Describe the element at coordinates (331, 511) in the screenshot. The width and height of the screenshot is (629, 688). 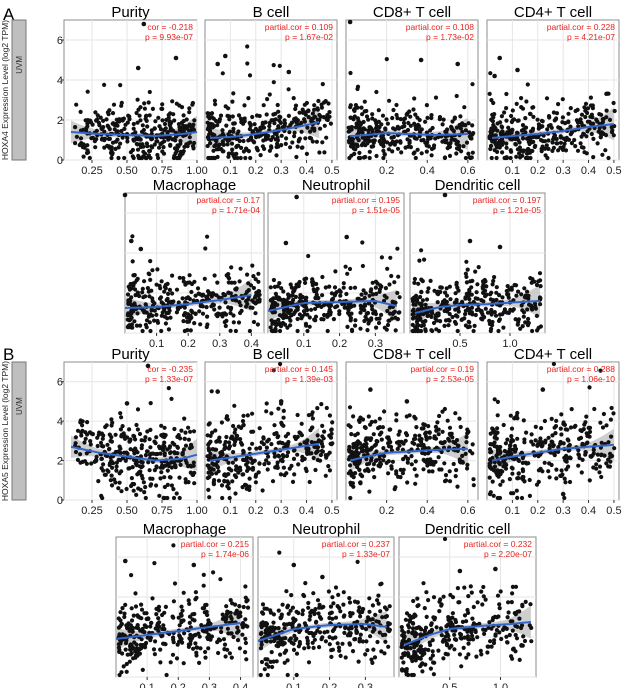
I see `x-tick-label: 0.5` at that location.